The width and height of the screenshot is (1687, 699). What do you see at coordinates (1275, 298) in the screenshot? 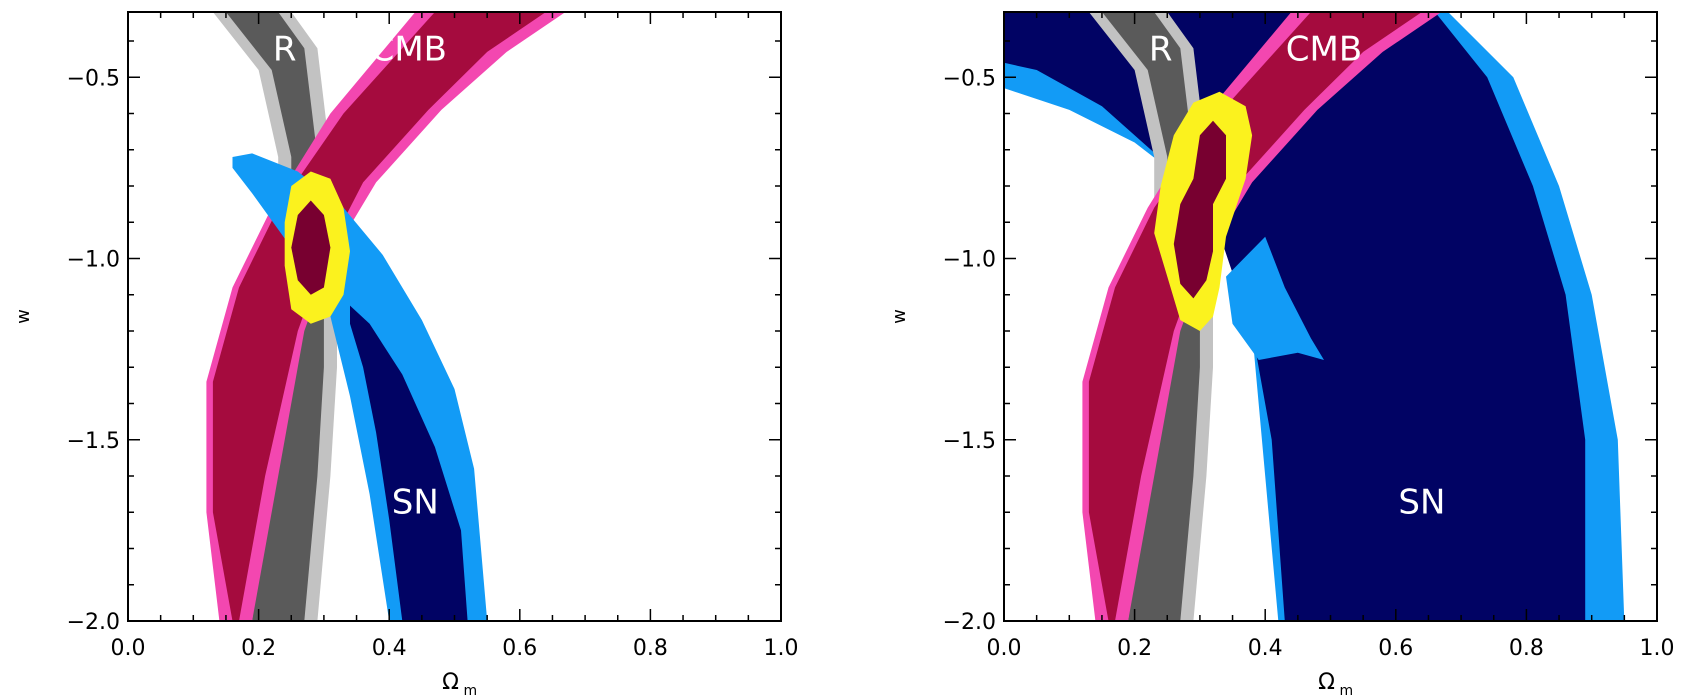
I see `contour-sn-spur-outer` at bounding box center [1275, 298].